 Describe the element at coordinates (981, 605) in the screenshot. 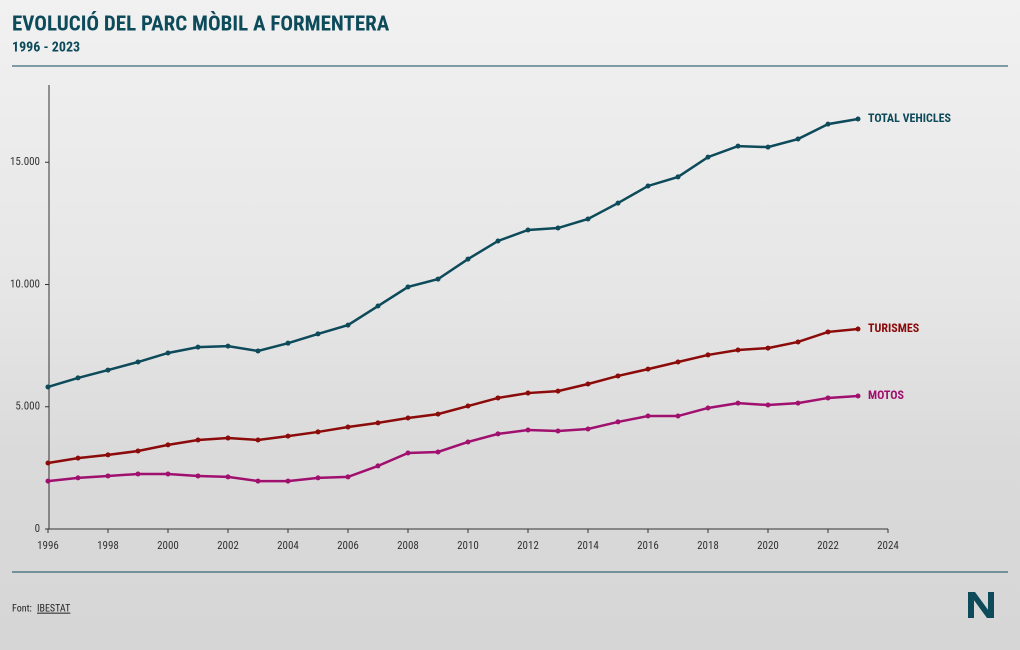

I see `logo` at that location.